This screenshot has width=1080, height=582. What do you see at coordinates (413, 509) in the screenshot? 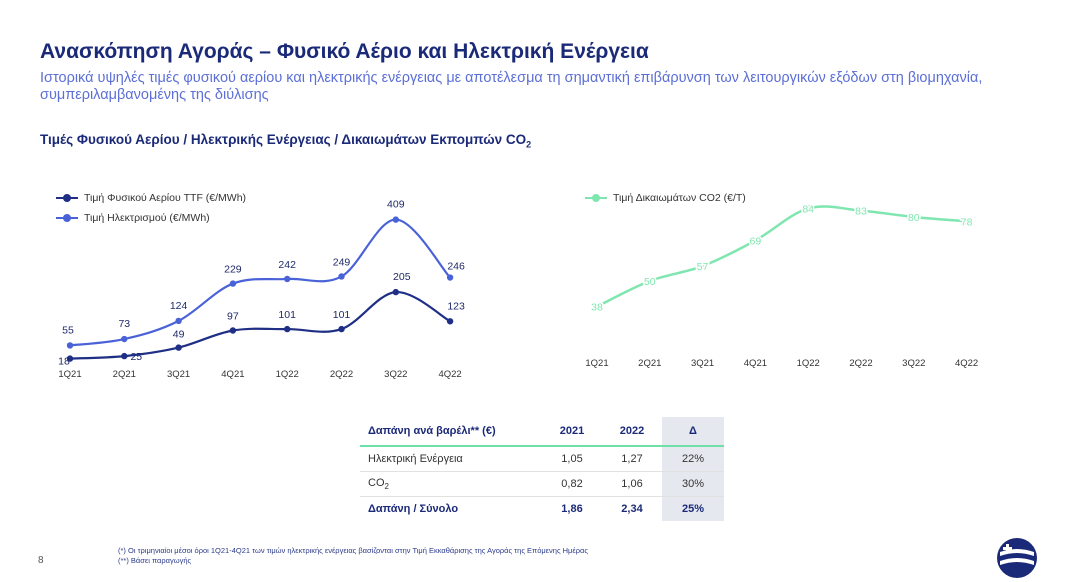
I see `total-label: Δαπάνη / Σύνολο` at bounding box center [413, 509].